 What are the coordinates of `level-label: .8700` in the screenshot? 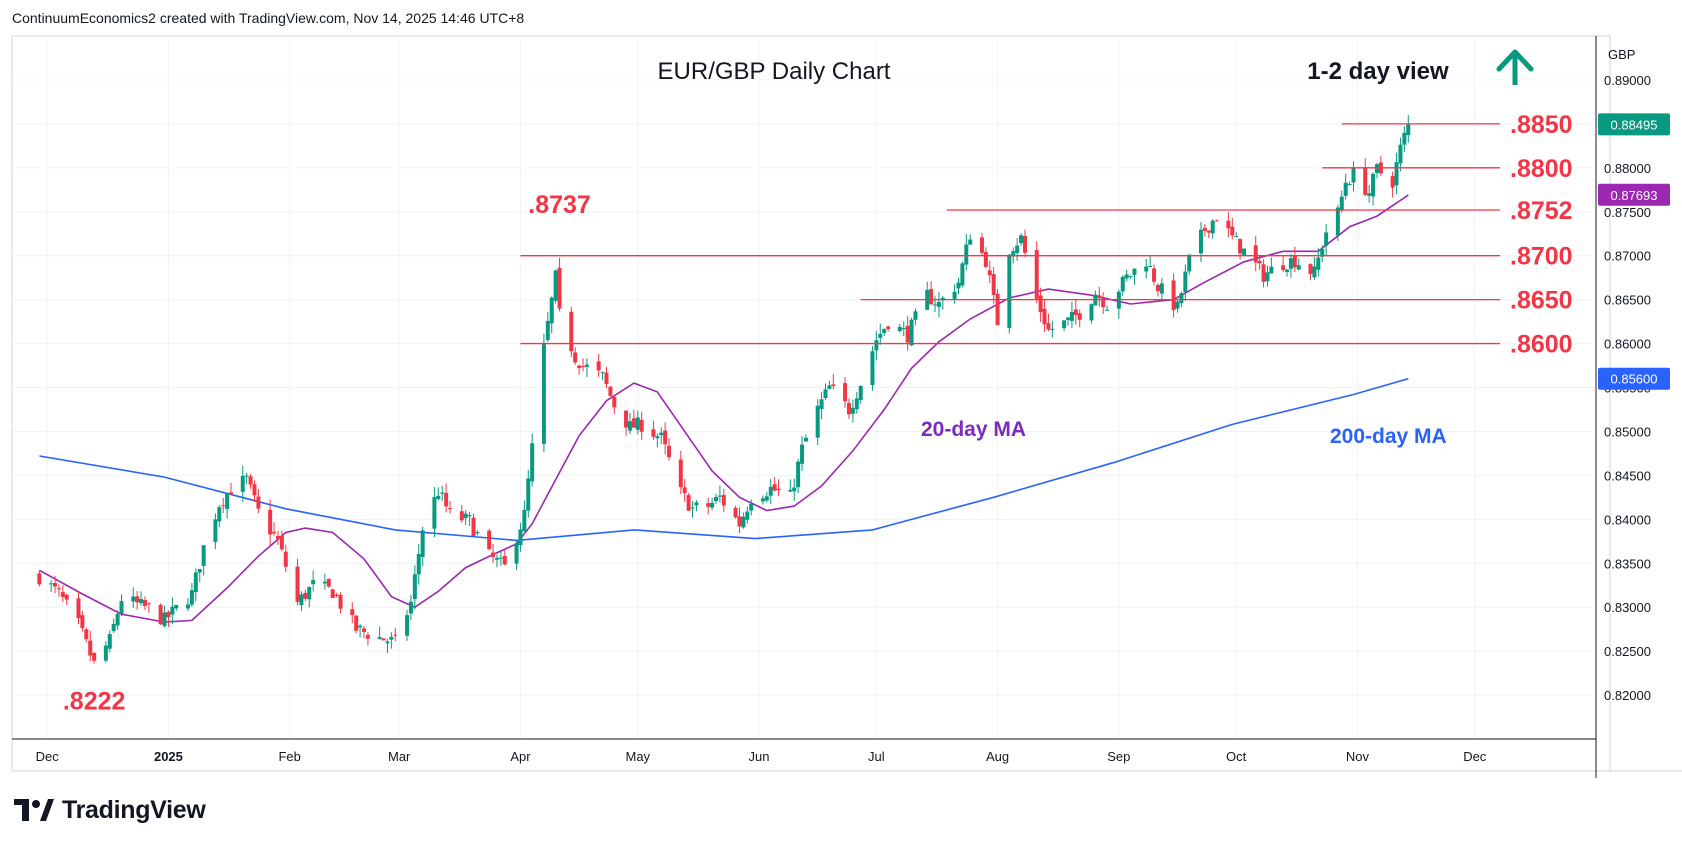 It's located at (1541, 257).